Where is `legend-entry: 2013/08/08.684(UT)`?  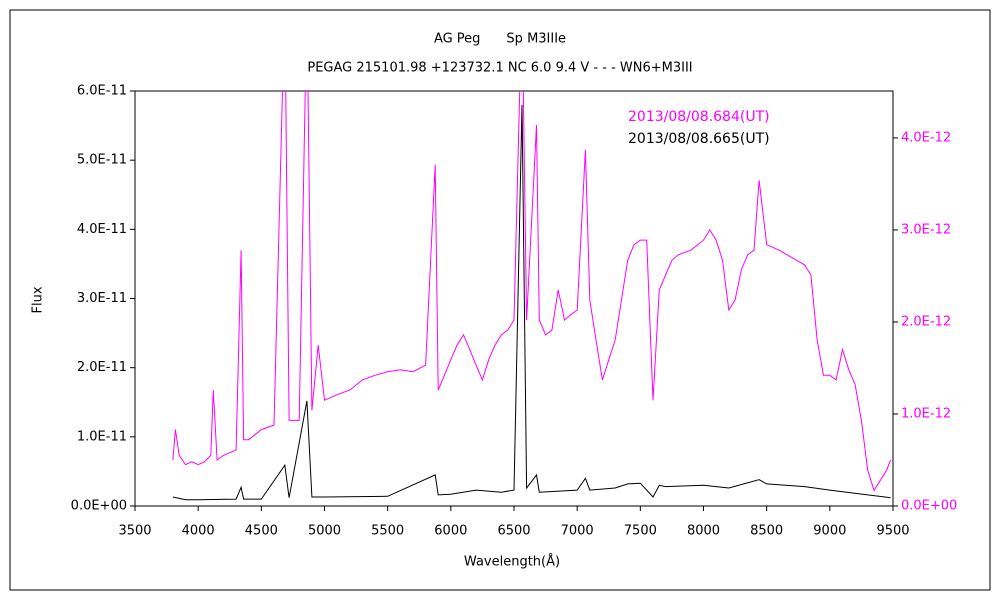 legend-entry: 2013/08/08.684(UT) is located at coordinates (699, 117).